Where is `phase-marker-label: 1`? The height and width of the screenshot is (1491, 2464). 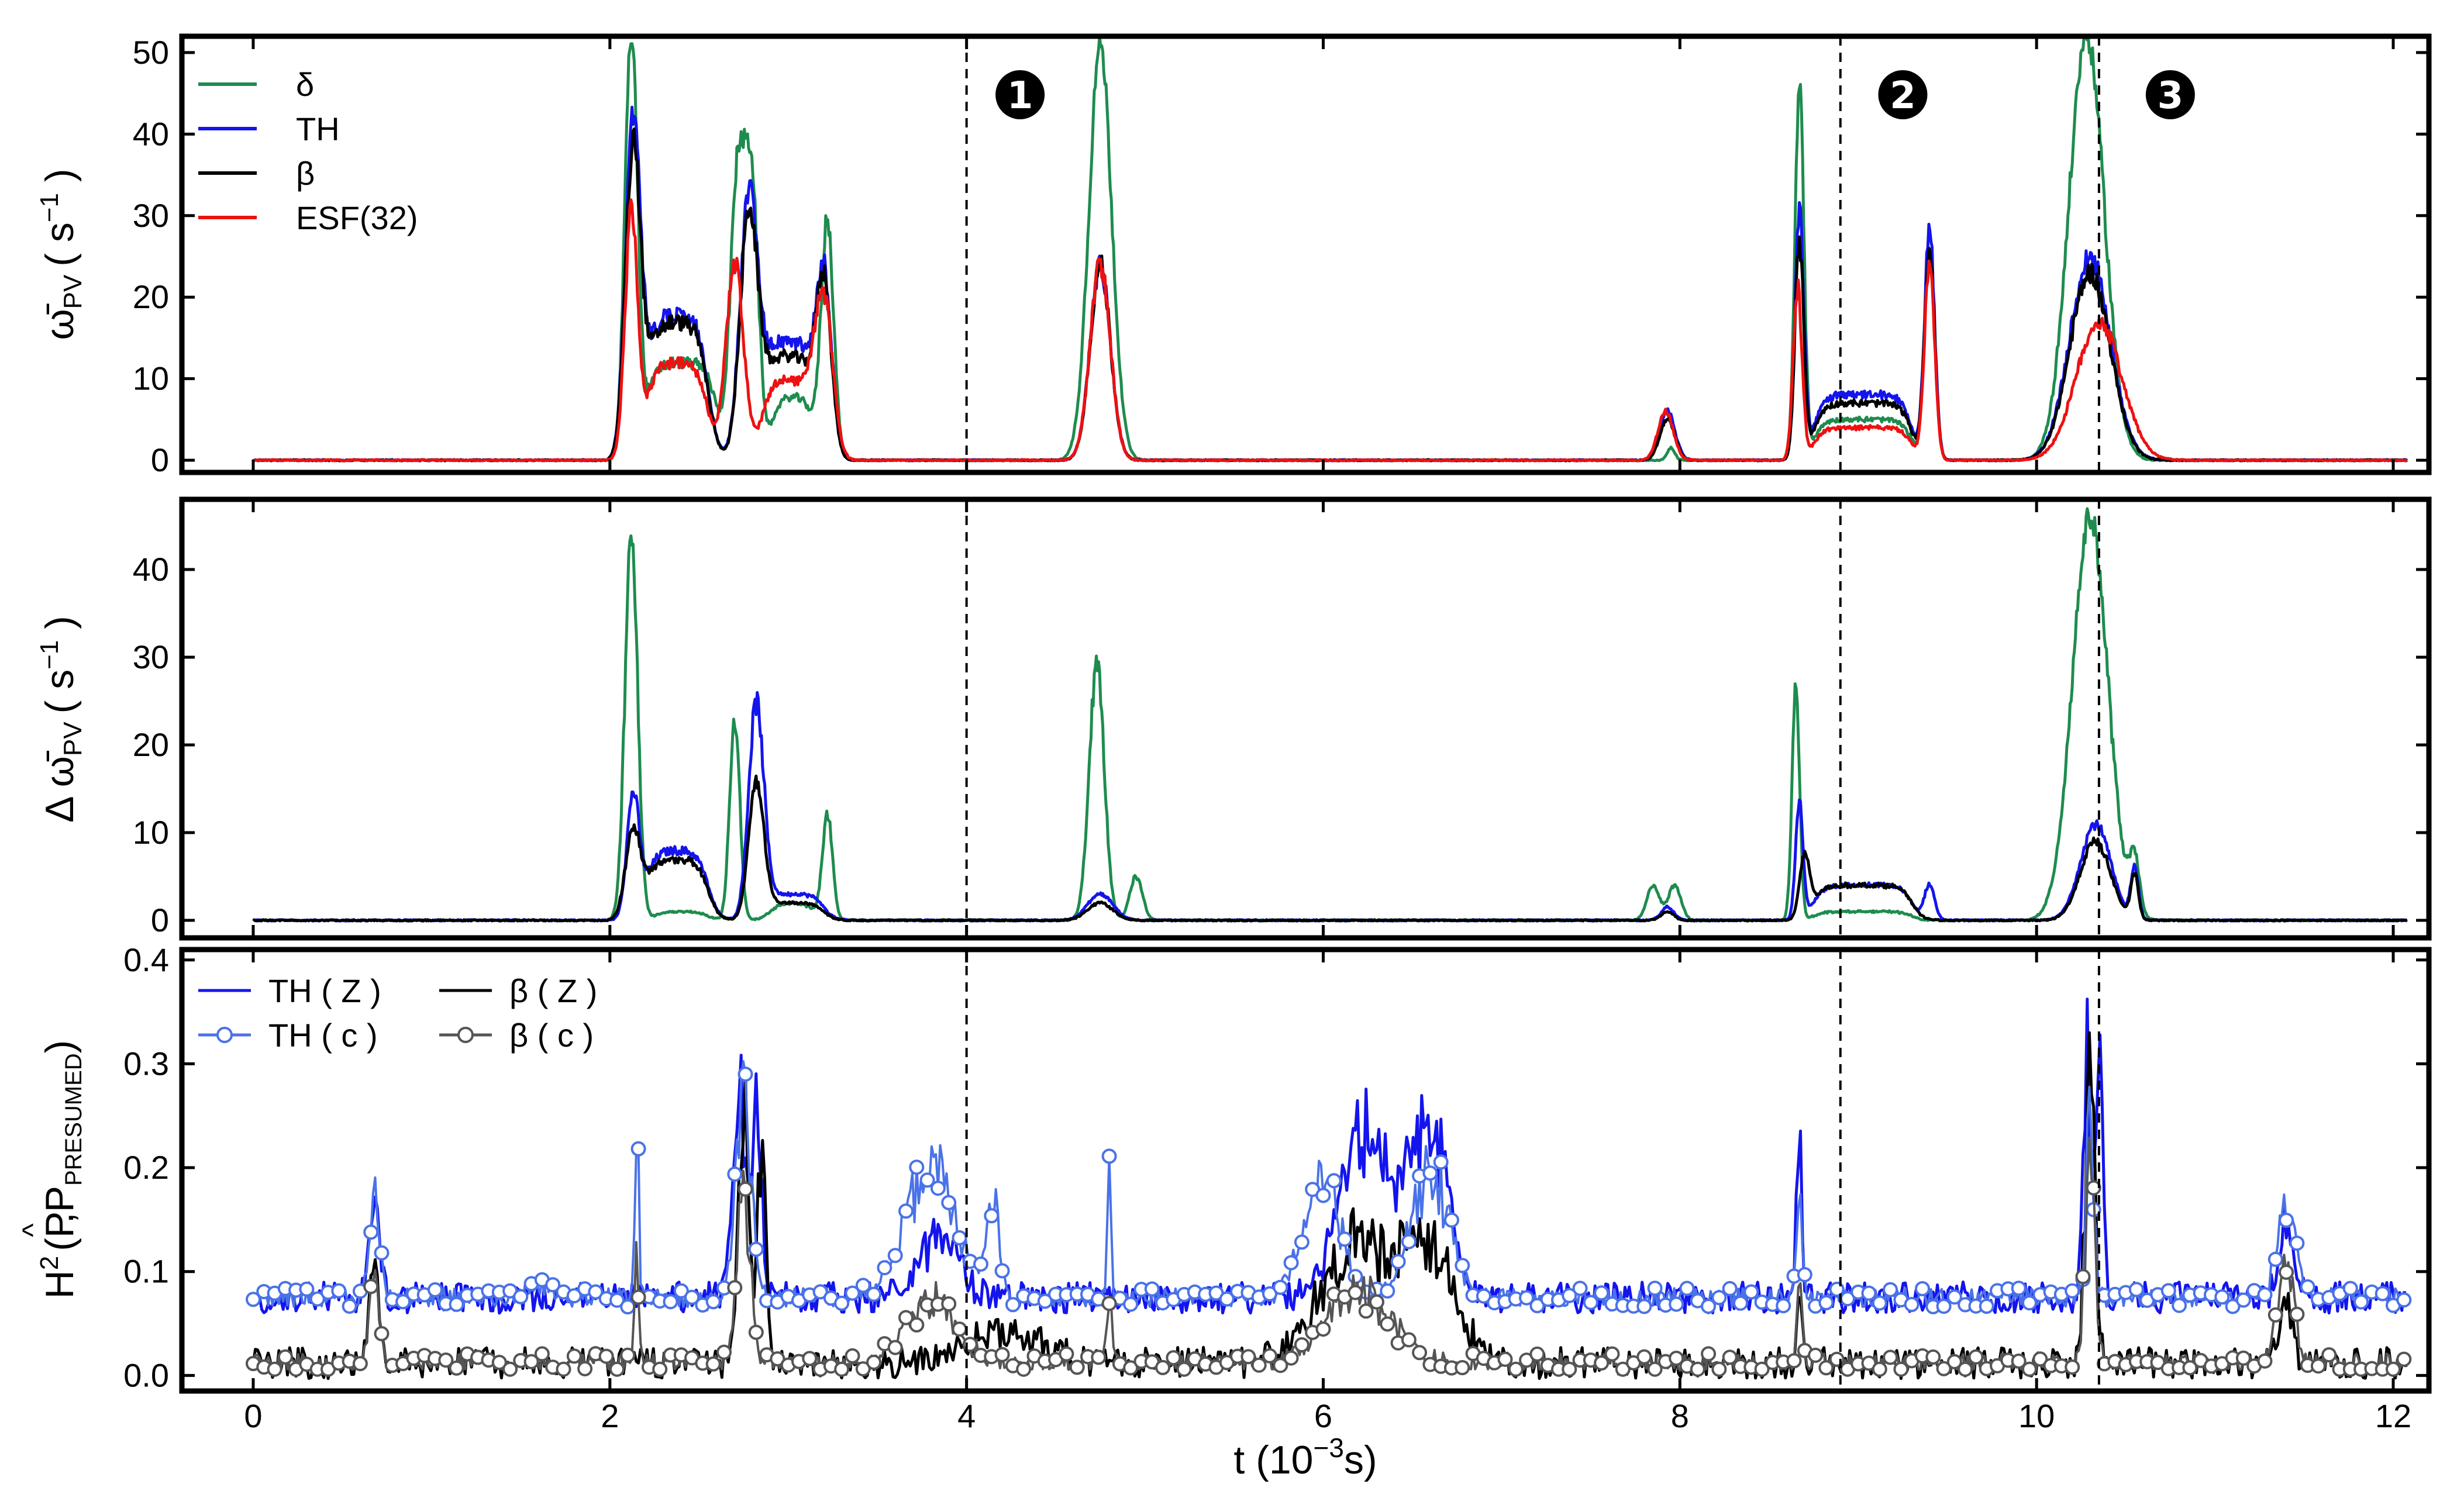 phase-marker-label: 1 is located at coordinates (1020, 96).